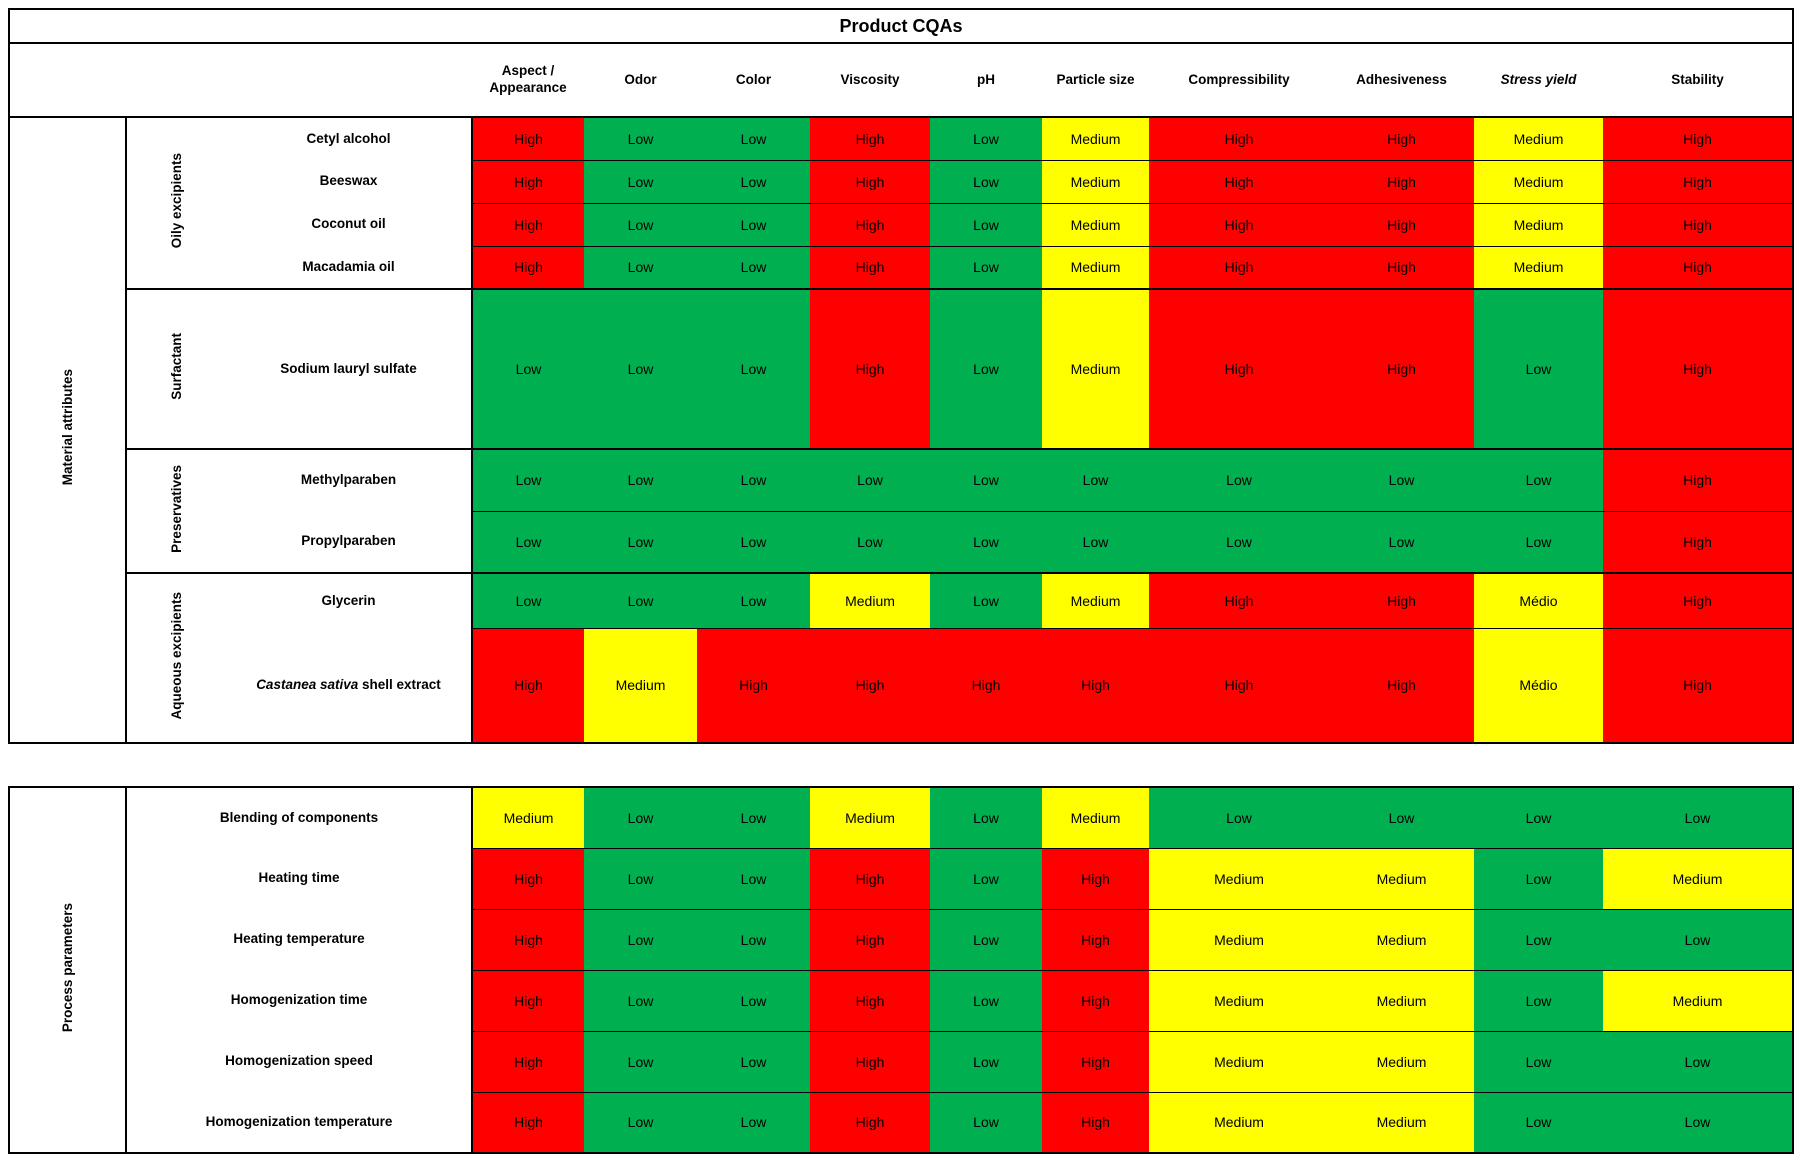 This screenshot has height=1161, width=1802. I want to click on section-label: Process parameters, so click(68, 970).